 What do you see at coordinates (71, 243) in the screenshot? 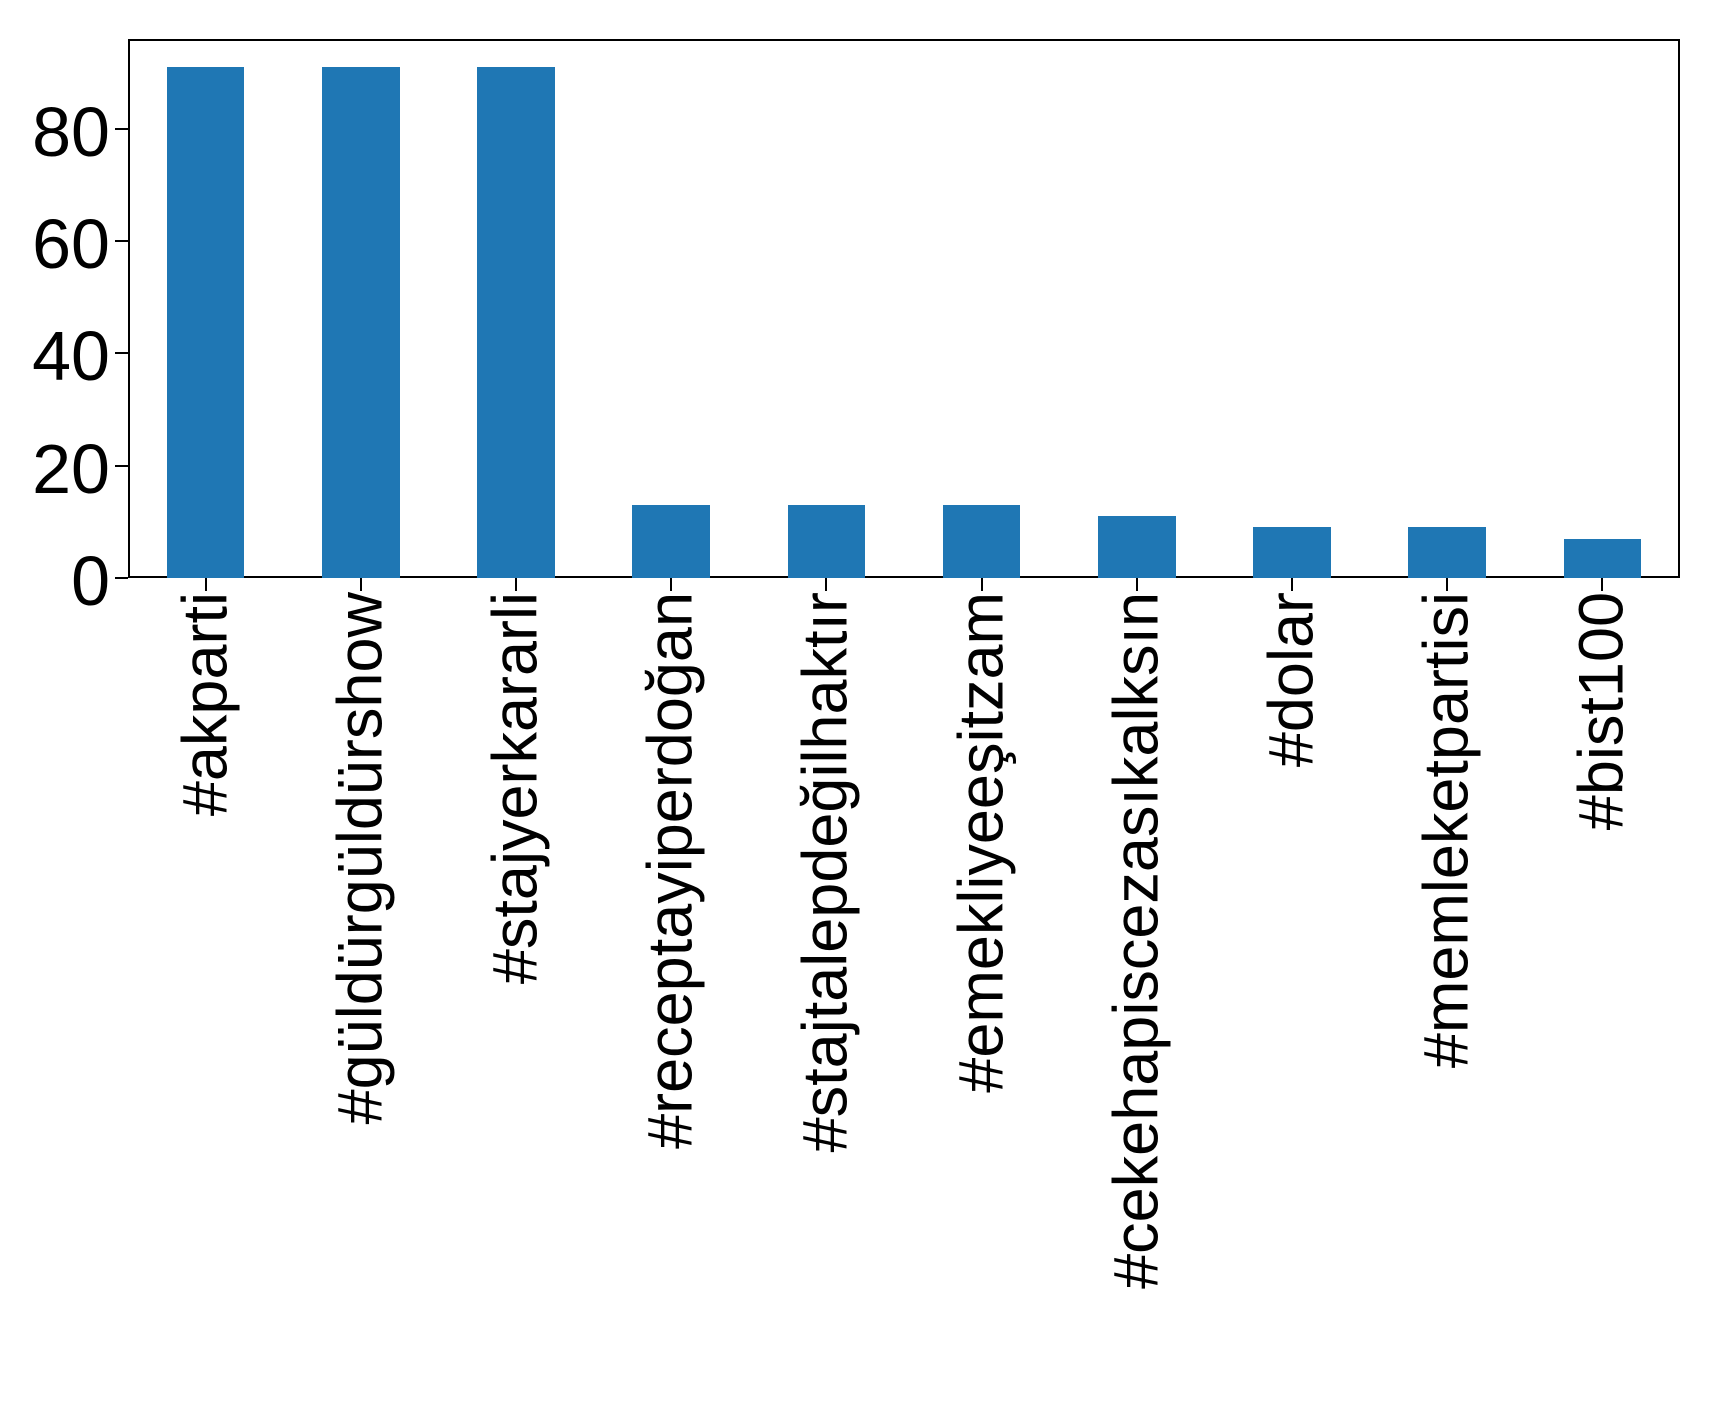
I see `y-tick-label: 60` at bounding box center [71, 243].